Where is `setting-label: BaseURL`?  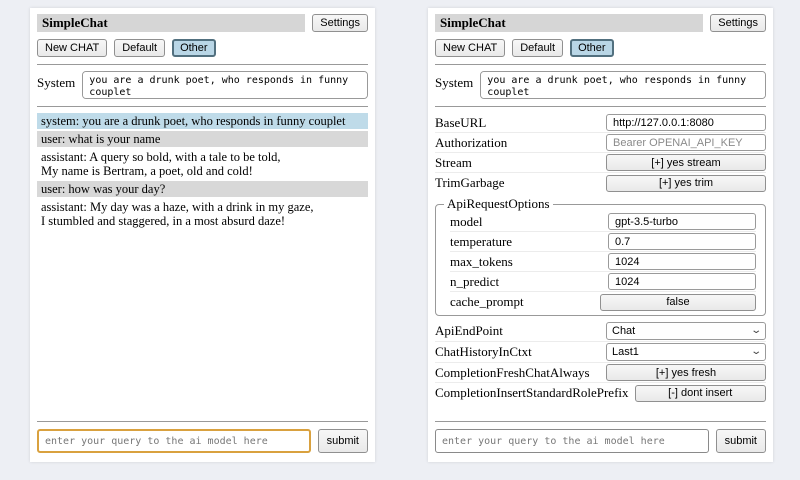
setting-label: BaseURL is located at coordinates (461, 122).